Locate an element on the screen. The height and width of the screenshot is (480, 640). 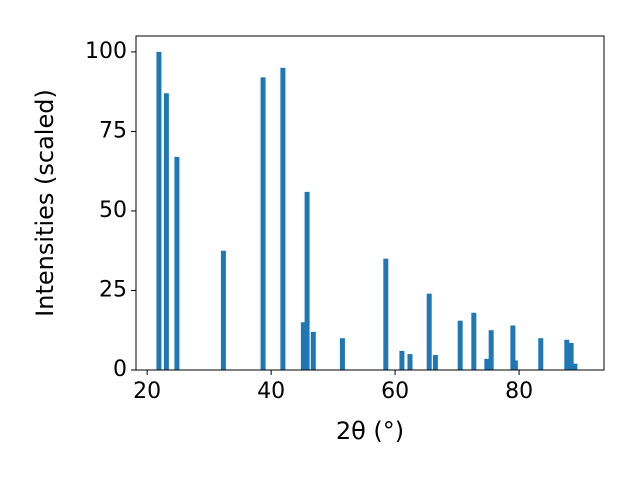
y-tick-label: 50 is located at coordinates (113, 210).